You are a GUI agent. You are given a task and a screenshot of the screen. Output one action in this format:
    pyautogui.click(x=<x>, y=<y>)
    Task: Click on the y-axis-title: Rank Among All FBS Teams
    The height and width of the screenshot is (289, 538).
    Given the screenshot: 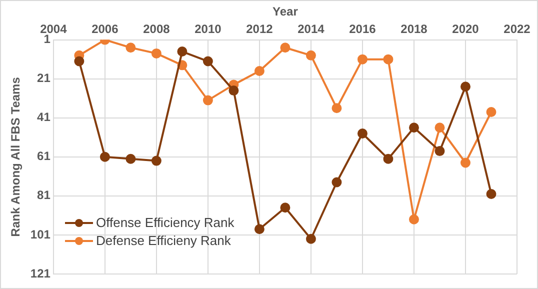 What is the action you would take?
    pyautogui.click(x=15, y=156)
    